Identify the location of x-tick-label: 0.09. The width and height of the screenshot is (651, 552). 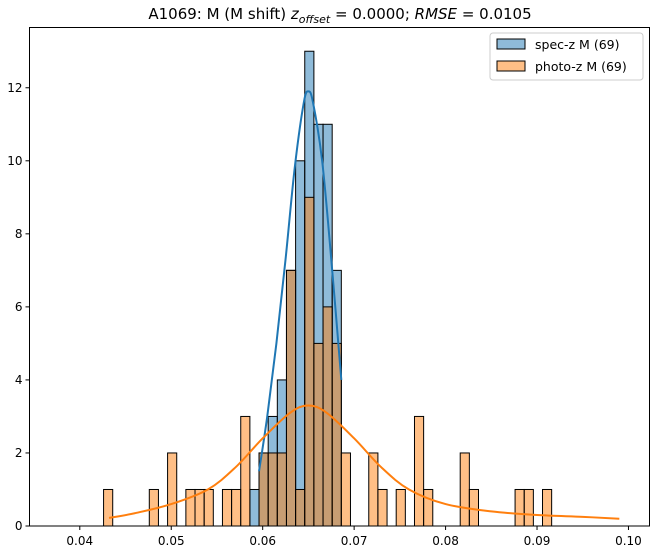
(537, 541).